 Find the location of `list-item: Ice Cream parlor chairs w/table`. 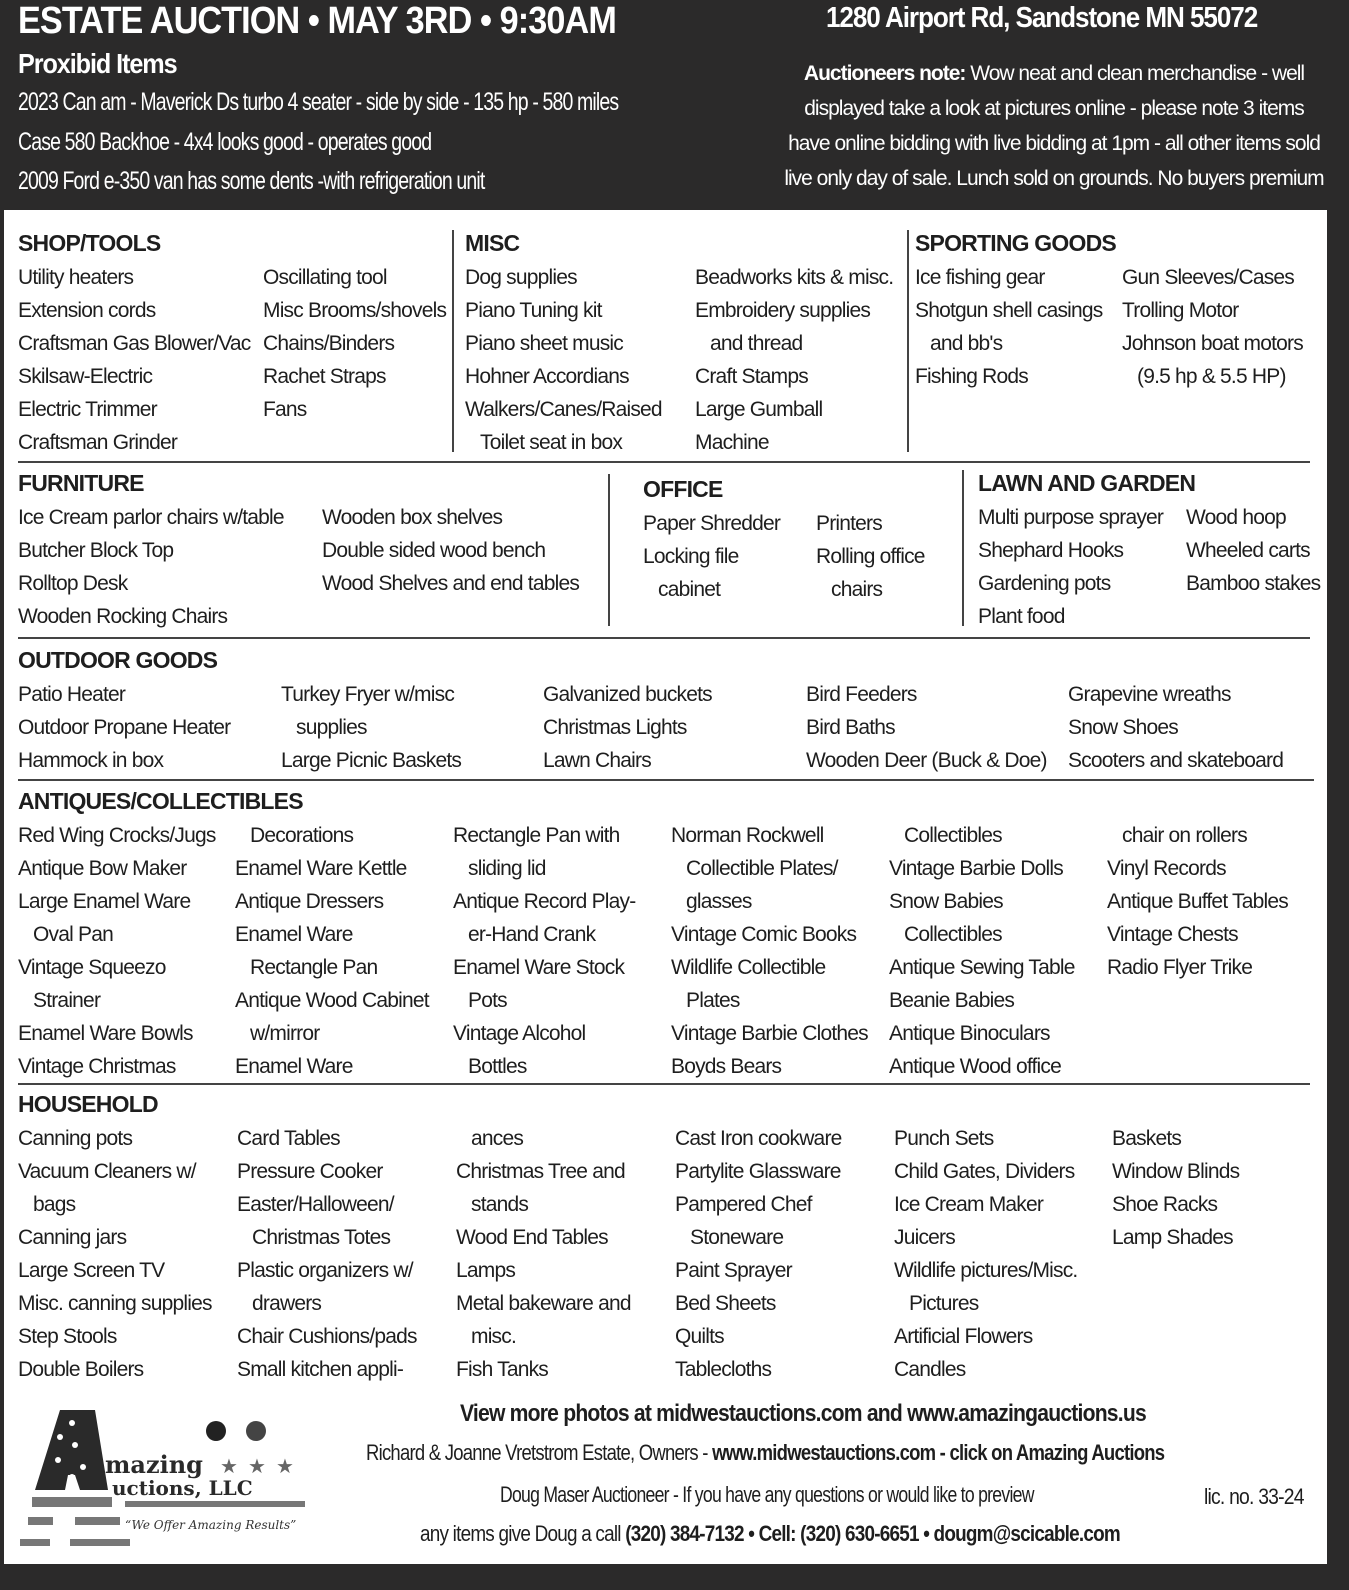

list-item: Ice Cream parlor chairs w/table is located at coordinates (151, 517).